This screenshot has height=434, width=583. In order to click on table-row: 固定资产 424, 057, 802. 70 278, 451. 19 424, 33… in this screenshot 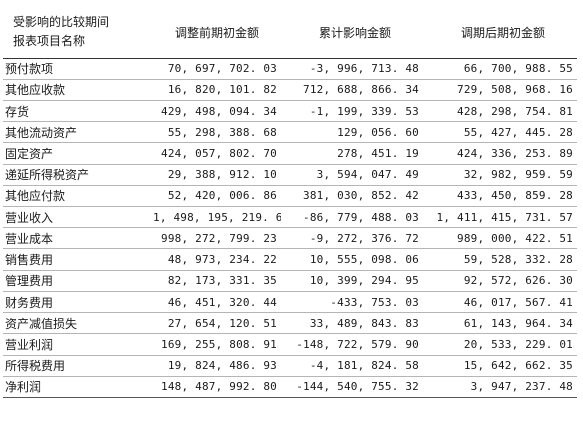, I will do `click(290, 153)`.